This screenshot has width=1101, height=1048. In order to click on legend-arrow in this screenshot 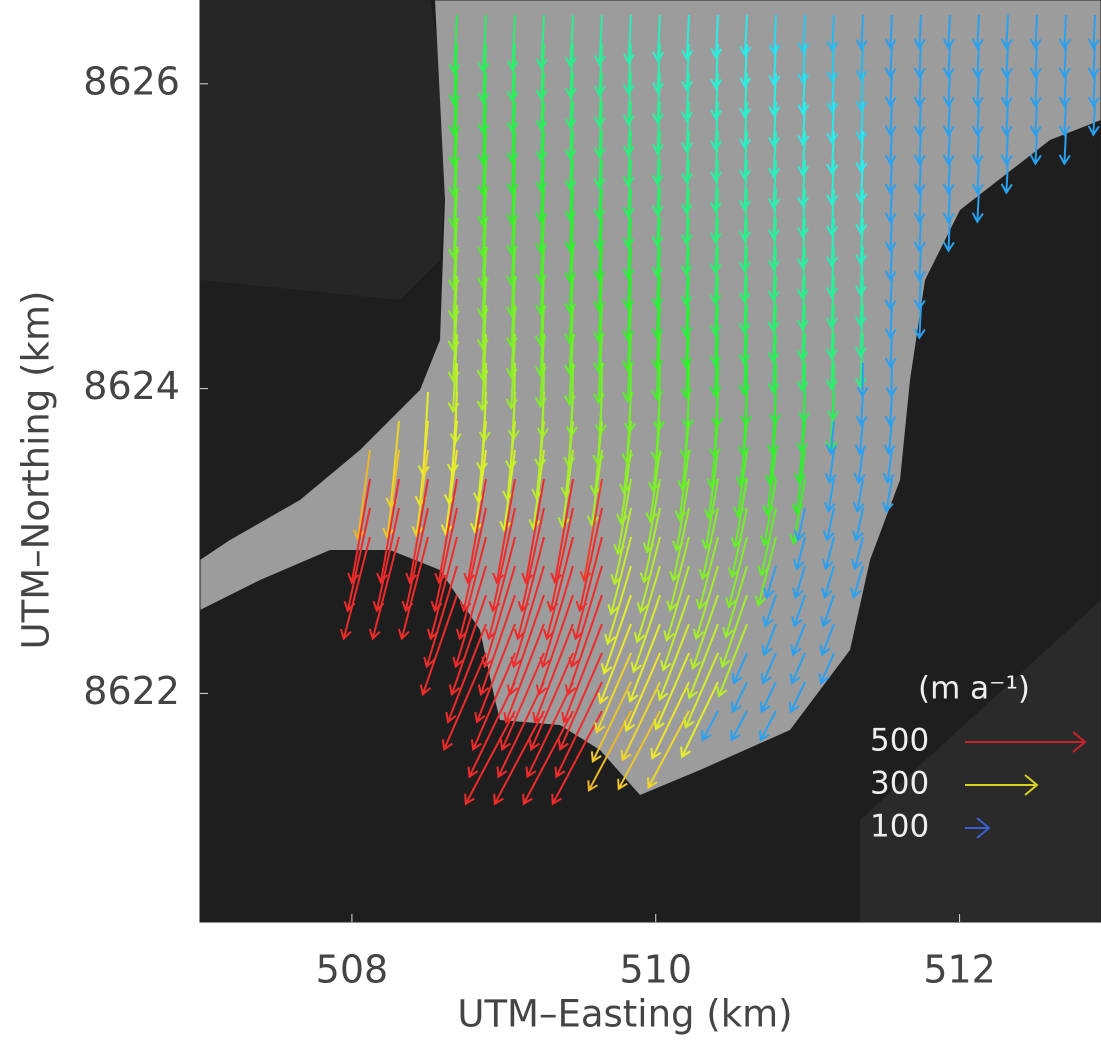, I will do `click(978, 828)`.